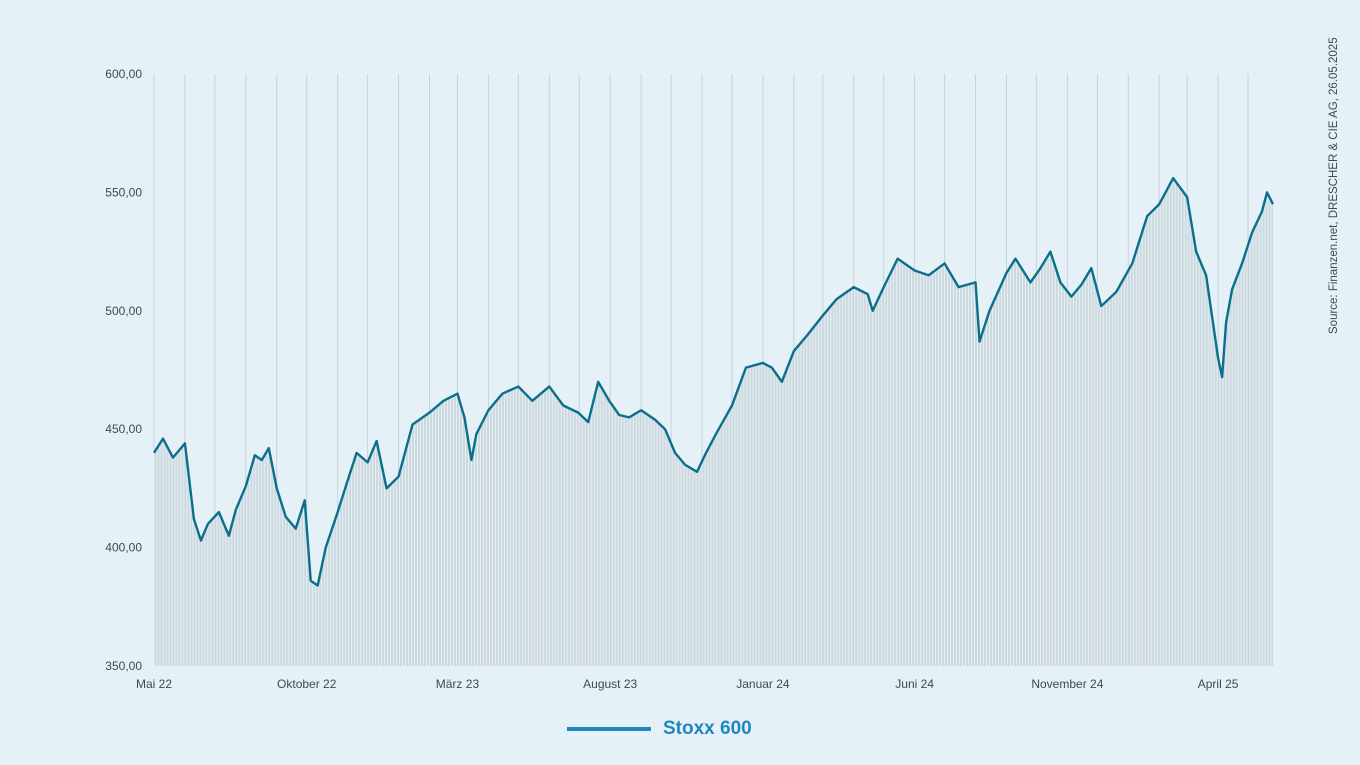  I want to click on y-tick-label: 550,00, so click(123, 192).